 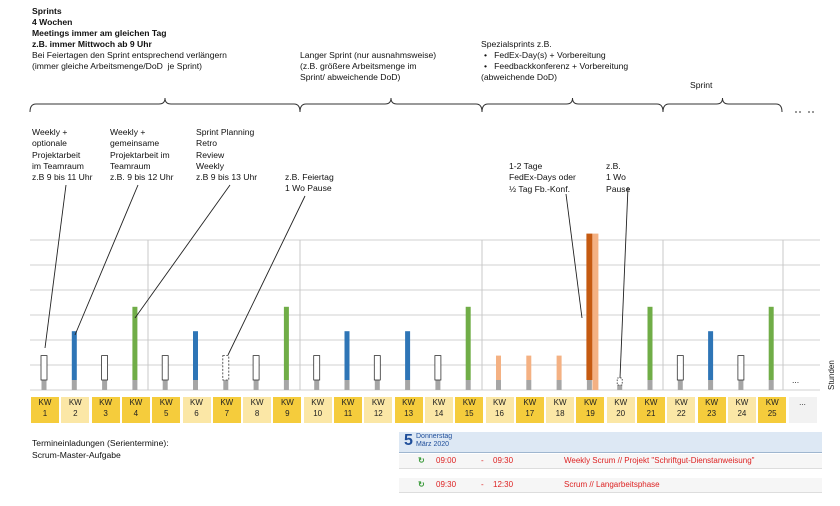 What do you see at coordinates (651, 410) in the screenshot?
I see `week-cell: KW 21` at bounding box center [651, 410].